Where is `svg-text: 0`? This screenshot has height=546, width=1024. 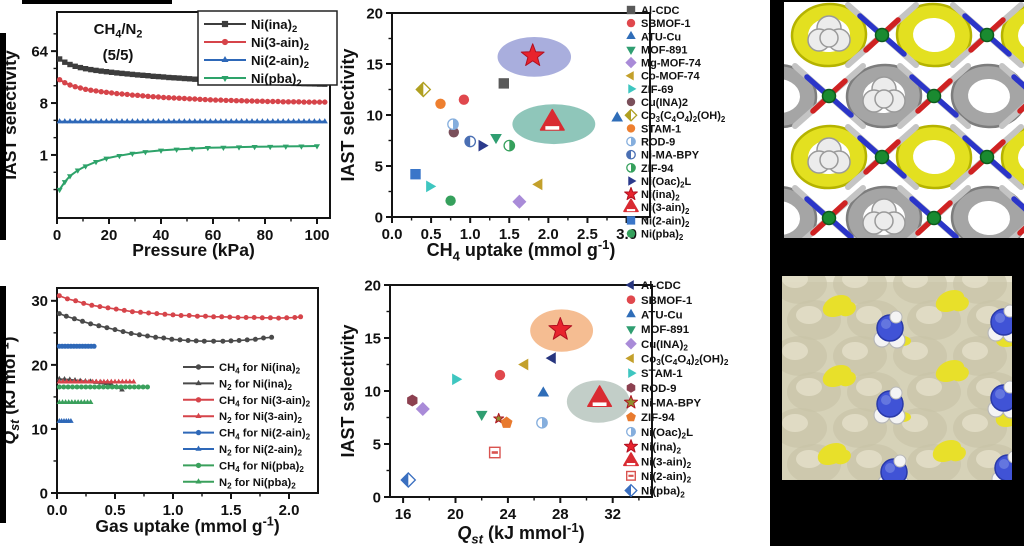
svg-text: 0 is located at coordinates (44, 493).